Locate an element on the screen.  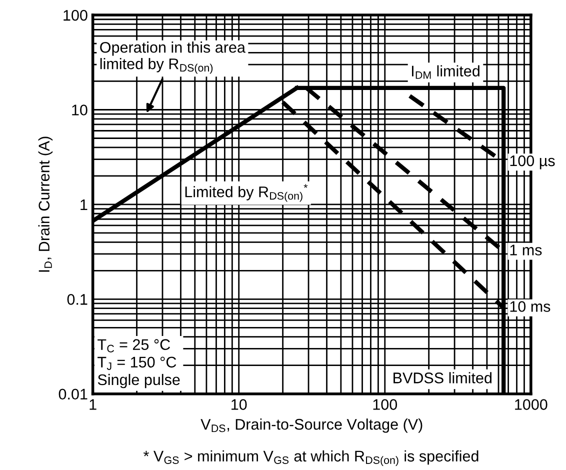
x-tick-label: 1000 is located at coordinates (531, 404).